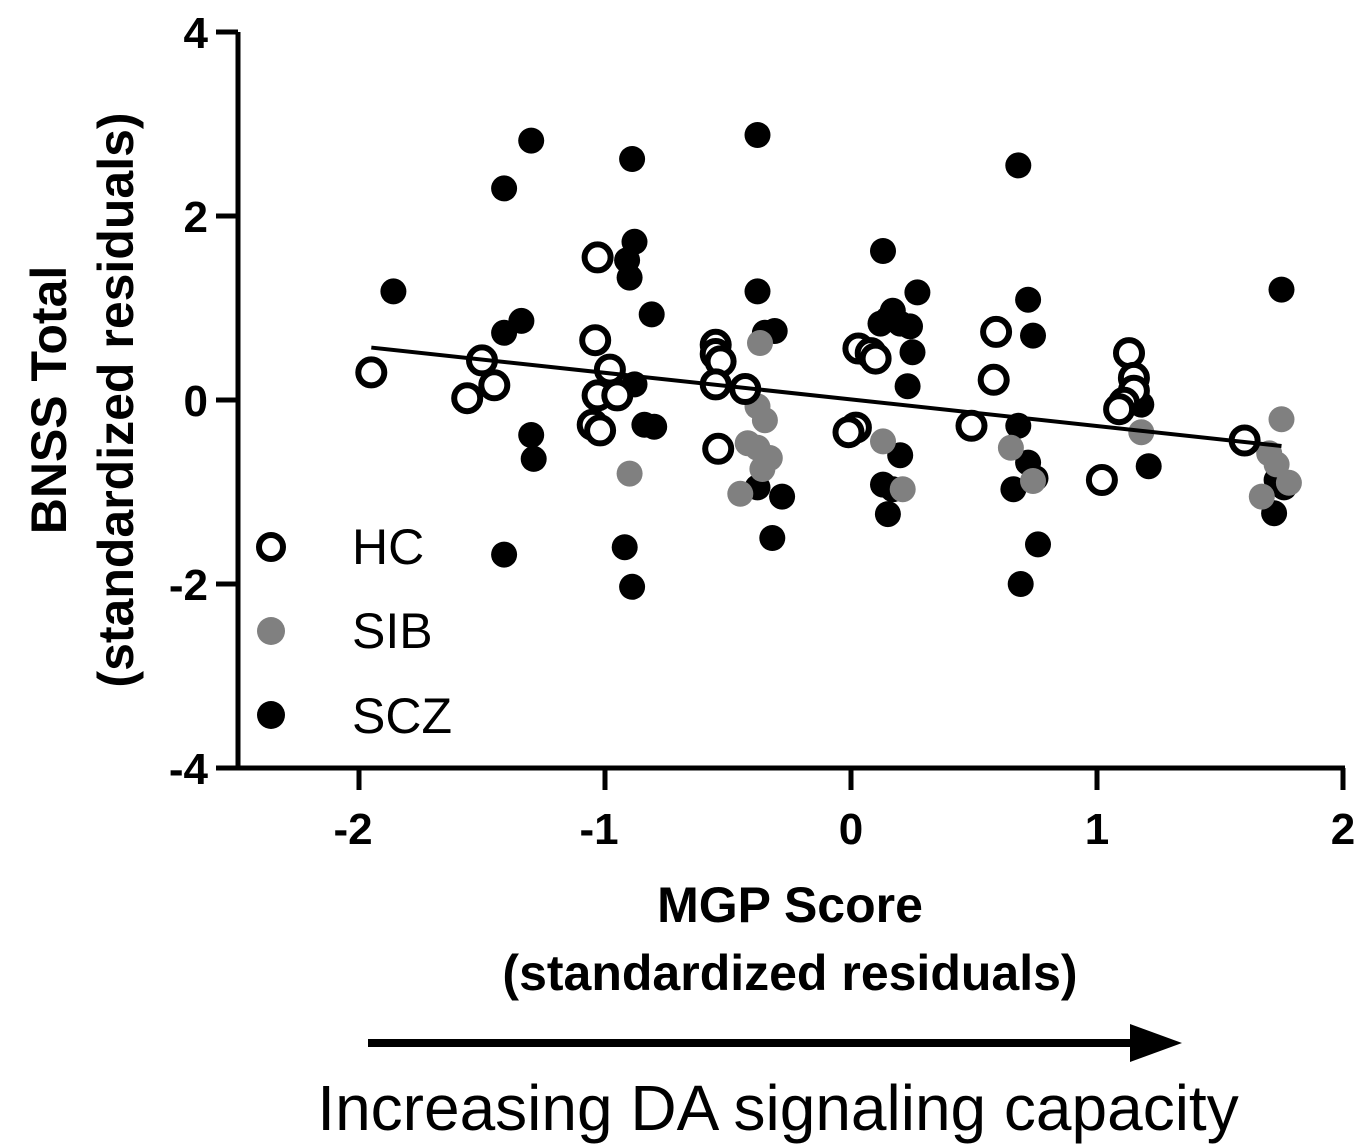 This screenshot has height=1148, width=1372. I want to click on y-tick-label-2: 0, so click(196, 401).